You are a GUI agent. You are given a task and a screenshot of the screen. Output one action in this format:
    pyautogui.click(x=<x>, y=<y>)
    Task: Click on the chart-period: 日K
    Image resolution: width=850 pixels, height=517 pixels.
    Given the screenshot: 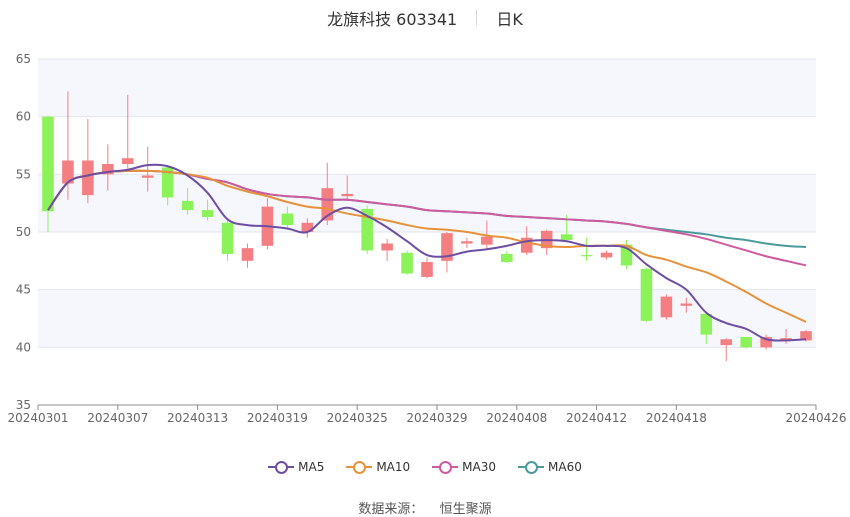 What is the action you would take?
    pyautogui.click(x=509, y=19)
    